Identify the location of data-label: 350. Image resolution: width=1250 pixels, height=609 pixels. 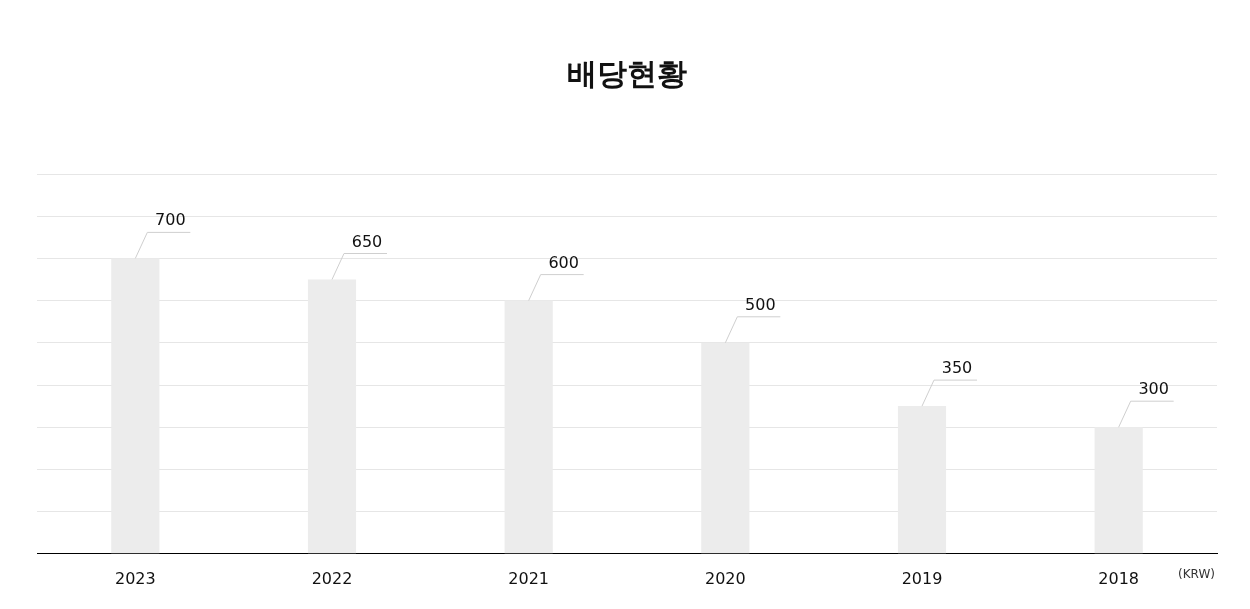
(957, 368).